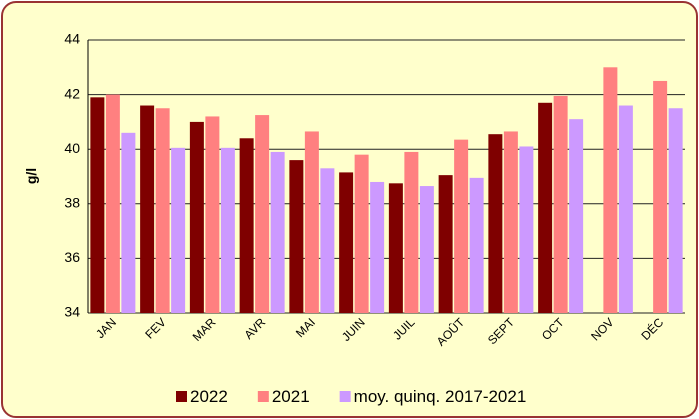 This screenshot has width=699, height=419. What do you see at coordinates (72, 257) in the screenshot?
I see `y-tick-label: 36` at bounding box center [72, 257].